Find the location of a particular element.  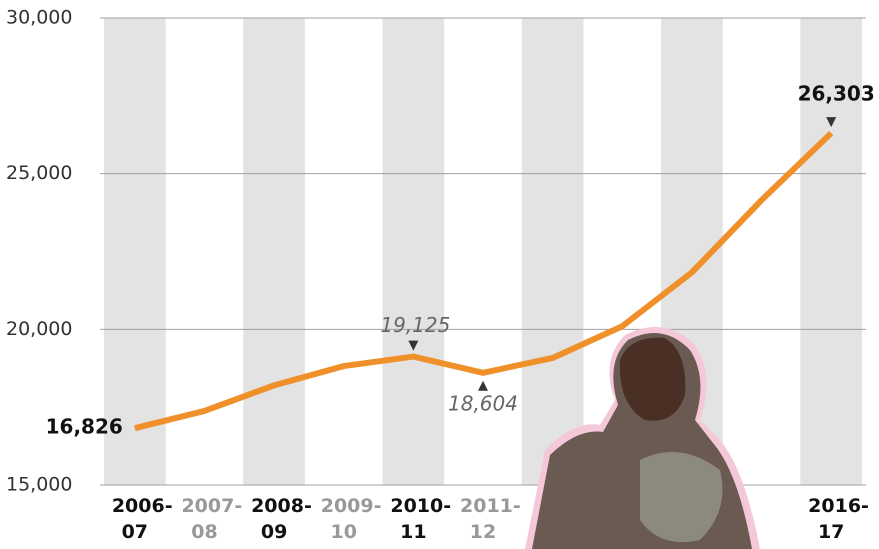

y-tick-label: 20,000 is located at coordinates (39, 329).